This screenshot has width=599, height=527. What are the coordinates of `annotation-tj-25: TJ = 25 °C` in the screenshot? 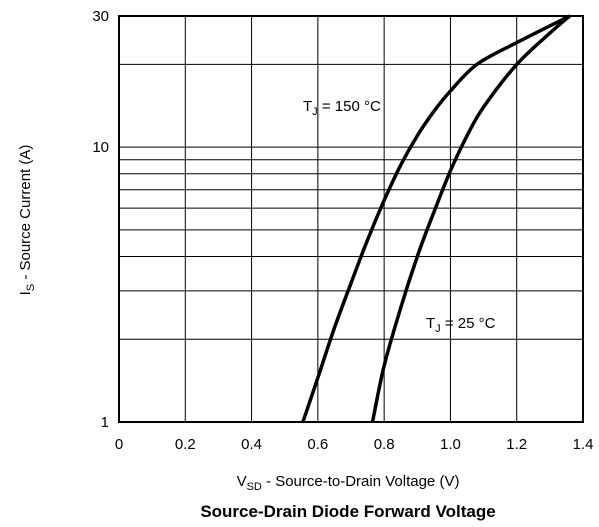 It's located at (461, 325).